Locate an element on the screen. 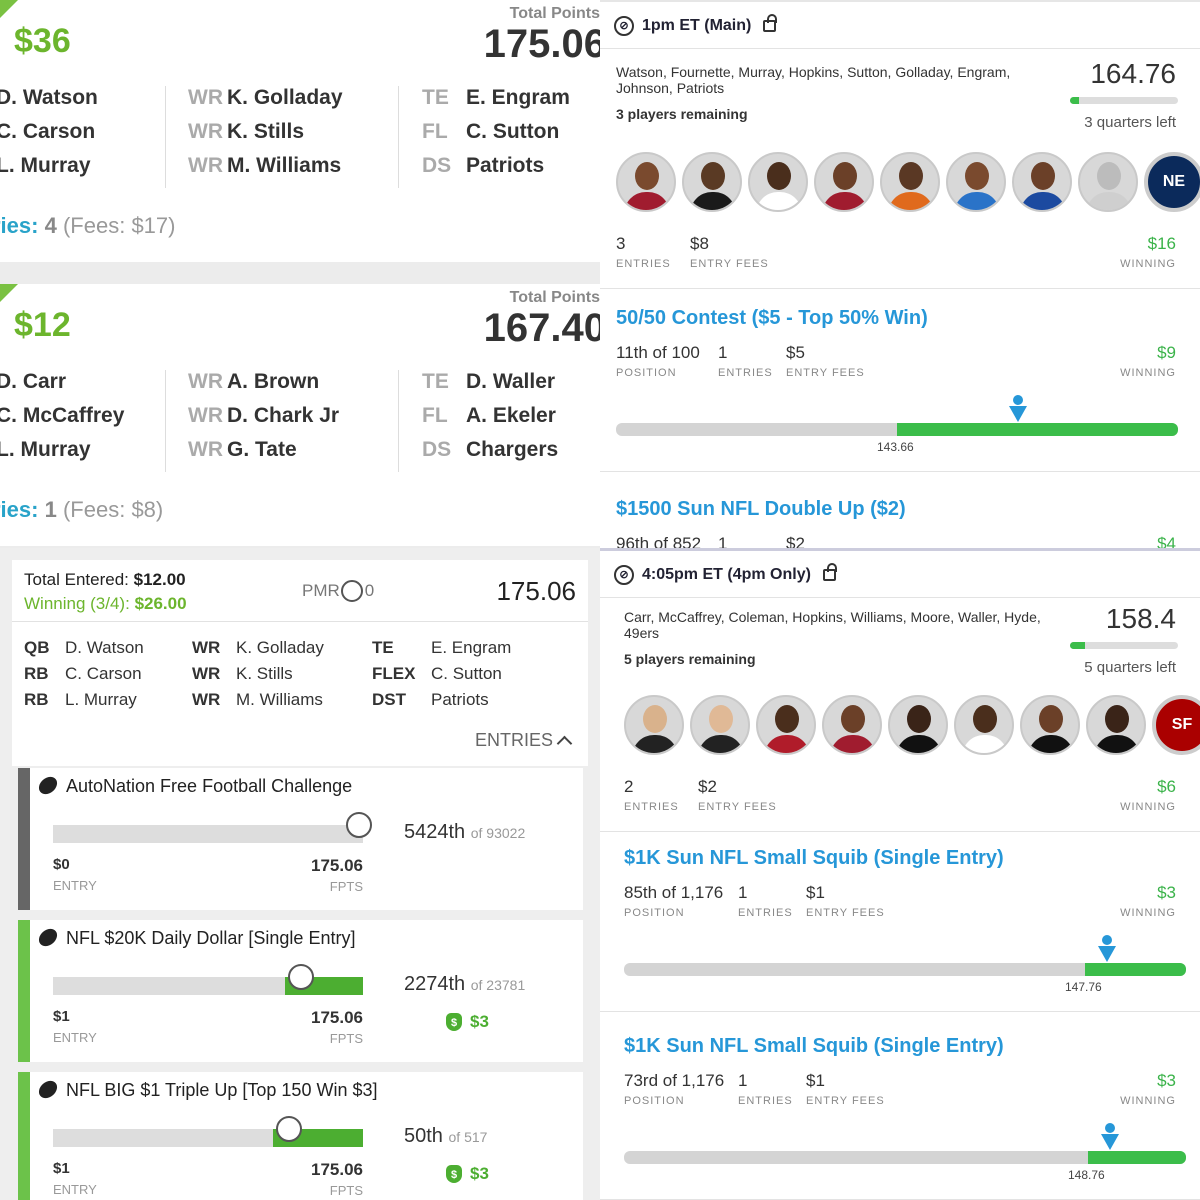 This screenshot has height=1200, width=1200. player-name: Patriots is located at coordinates (505, 165).